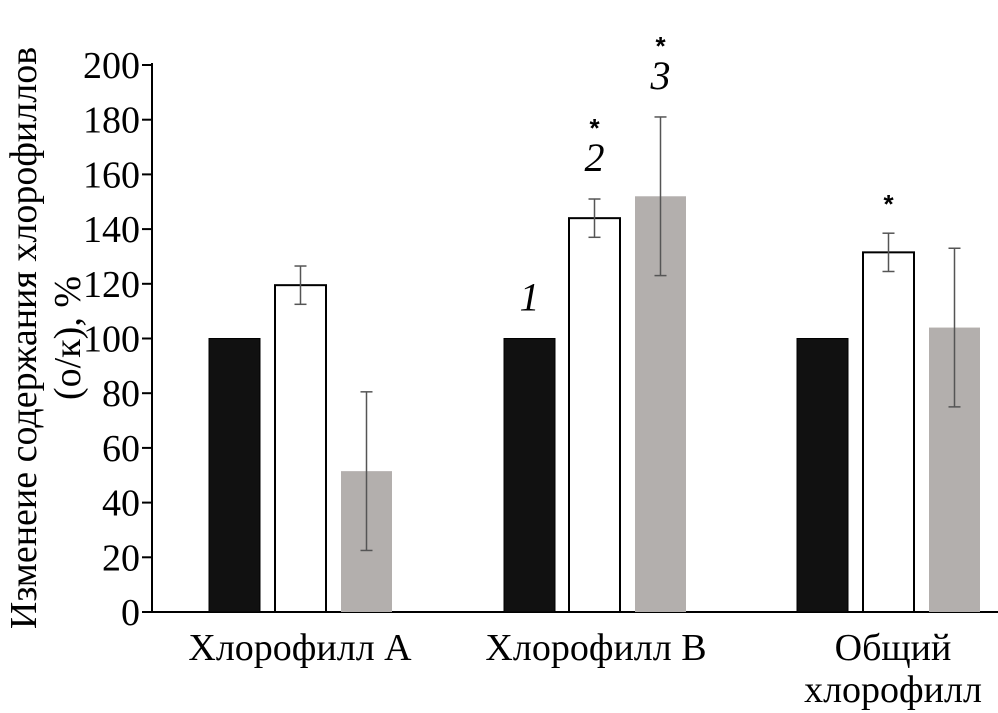 The image size is (998, 713). Describe the element at coordinates (595, 648) in the screenshot. I see `category-label: Хлорофилл В` at that location.